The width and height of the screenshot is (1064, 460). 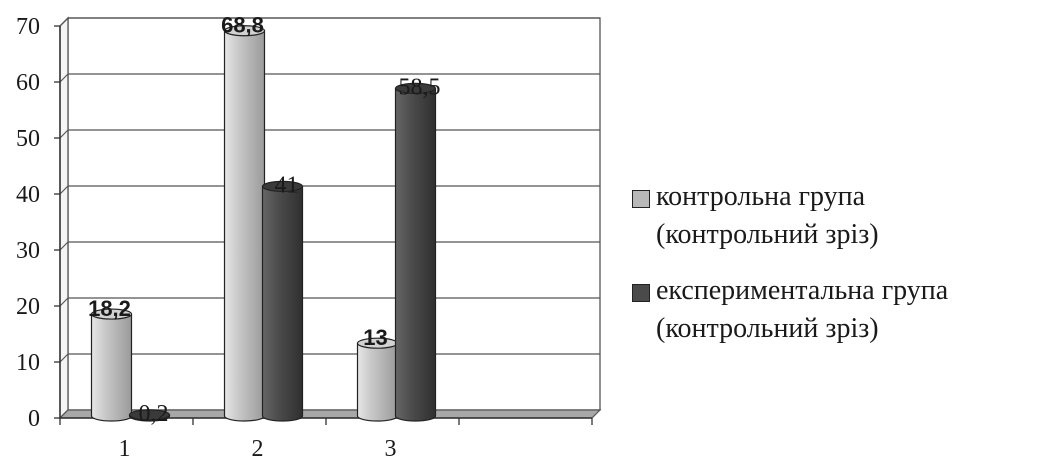 I want to click on data-label: 18,2, so click(x=109, y=308).